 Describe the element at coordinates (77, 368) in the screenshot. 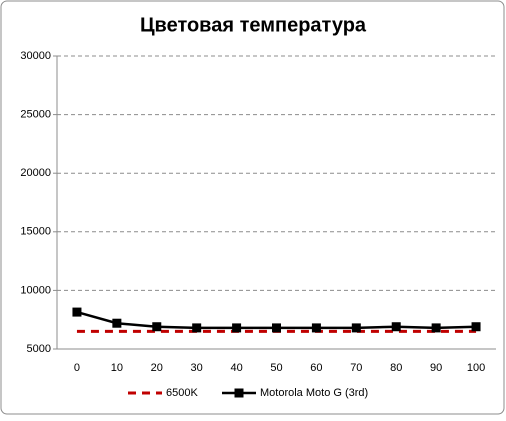

I see `x-tick-label: 0` at that location.